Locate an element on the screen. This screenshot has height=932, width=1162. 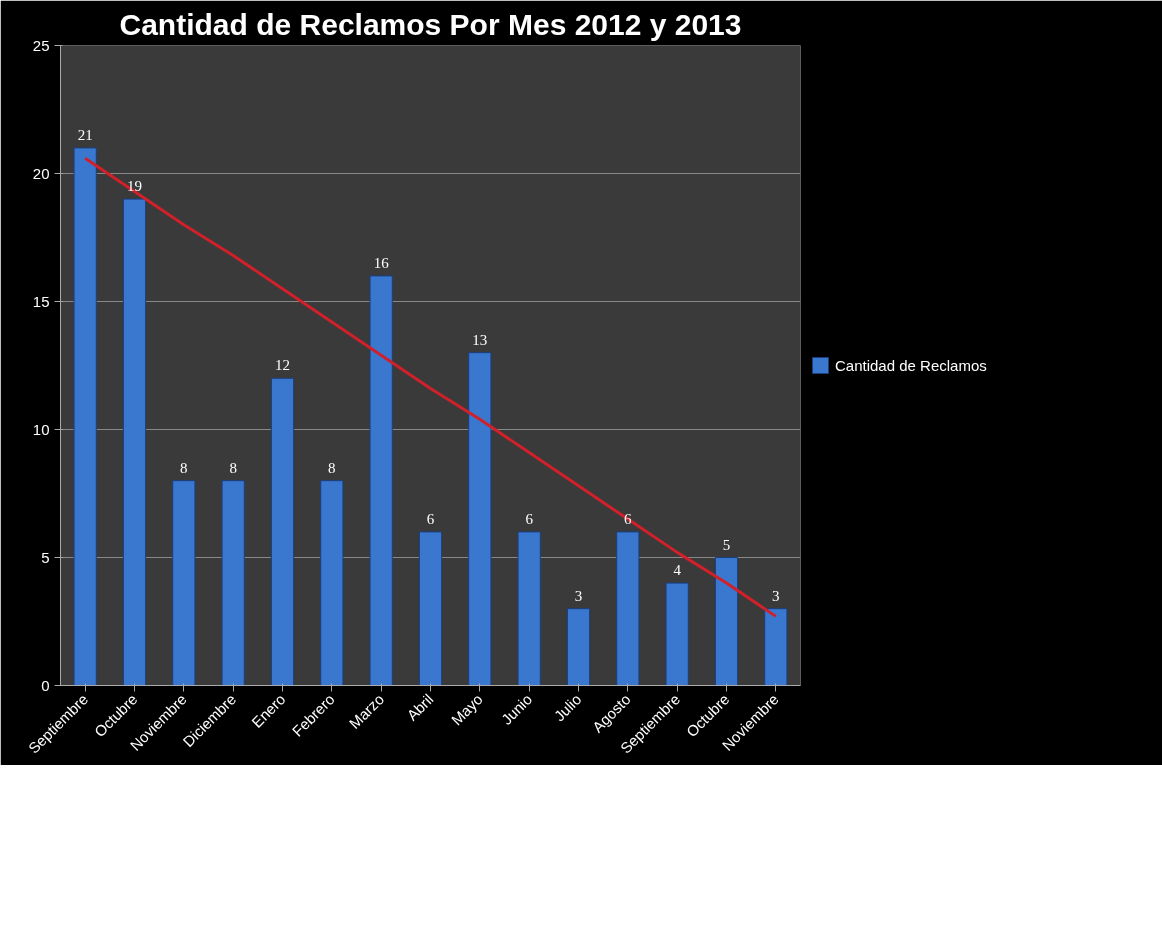
y-tick-label: 10 is located at coordinates (41, 429).